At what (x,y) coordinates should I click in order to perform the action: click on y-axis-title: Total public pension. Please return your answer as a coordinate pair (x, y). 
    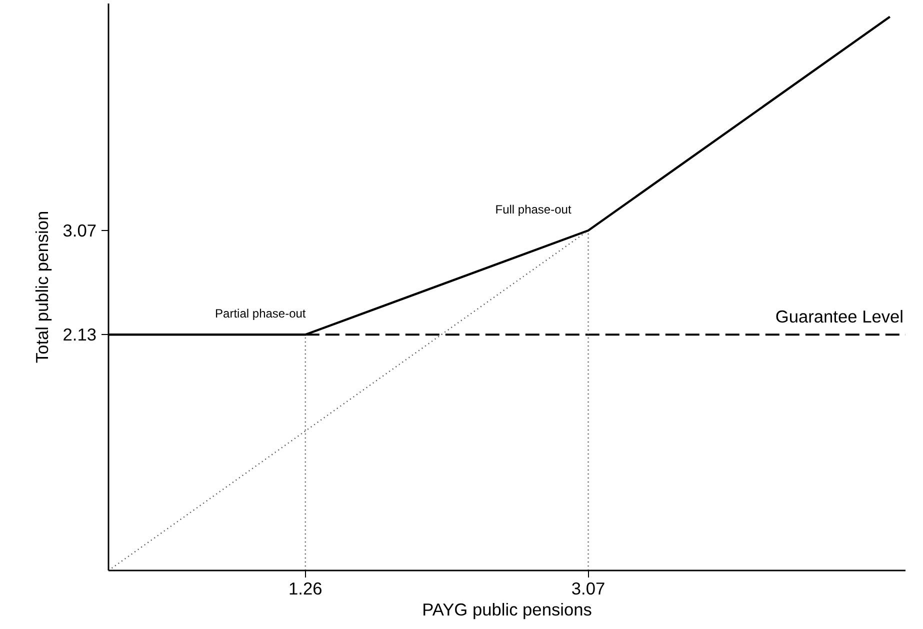
    Looking at the image, I should click on (42, 287).